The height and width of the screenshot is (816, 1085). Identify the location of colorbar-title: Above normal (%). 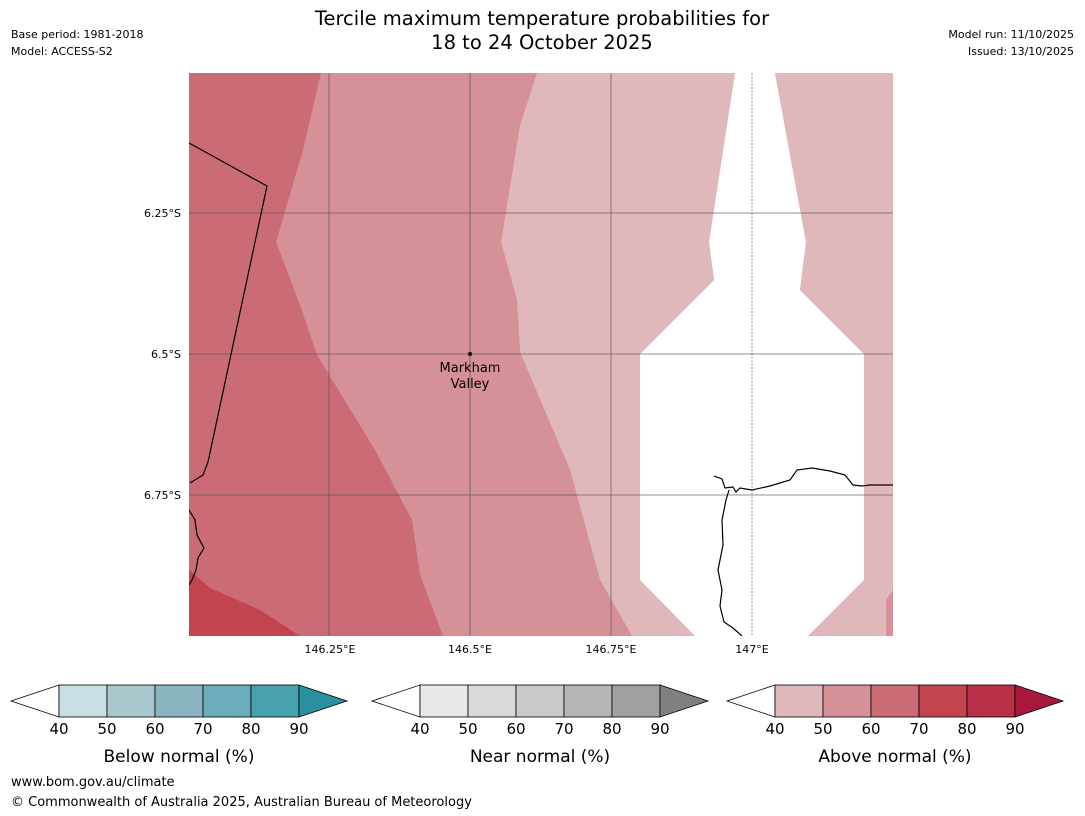
(894, 757).